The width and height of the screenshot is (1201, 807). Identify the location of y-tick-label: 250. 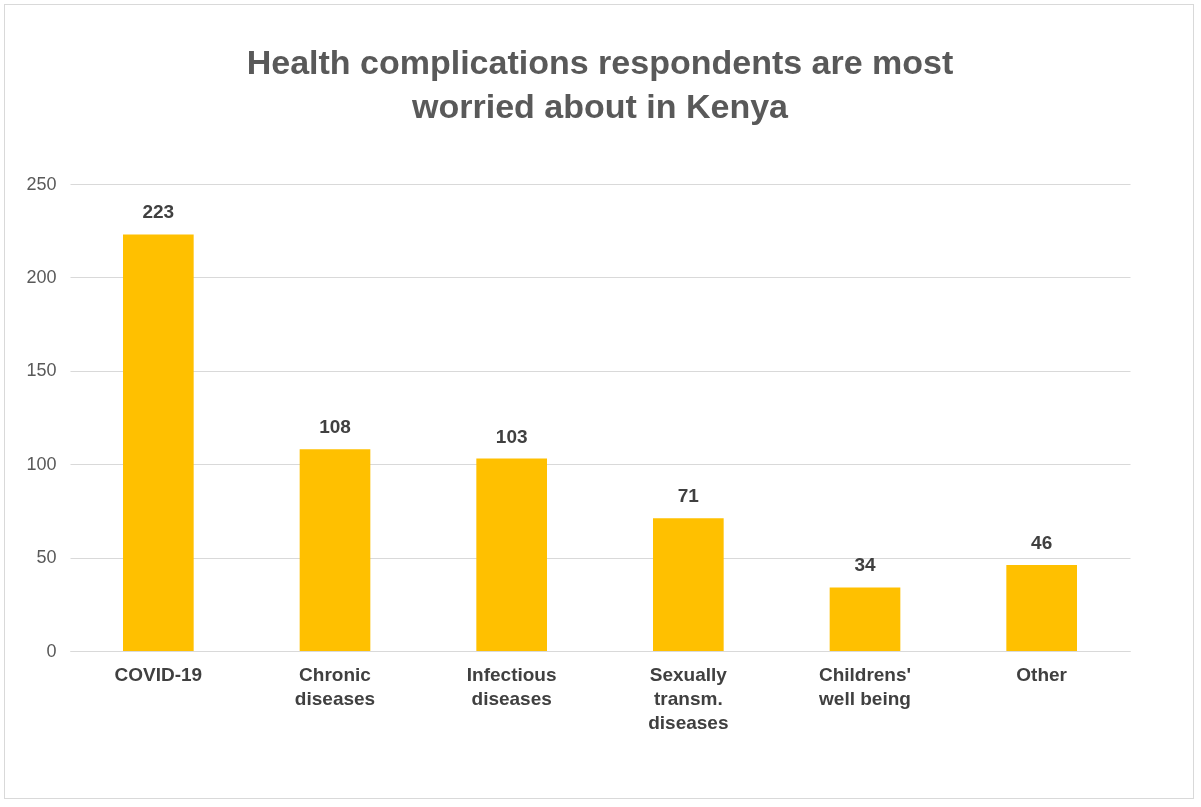
(41, 183).